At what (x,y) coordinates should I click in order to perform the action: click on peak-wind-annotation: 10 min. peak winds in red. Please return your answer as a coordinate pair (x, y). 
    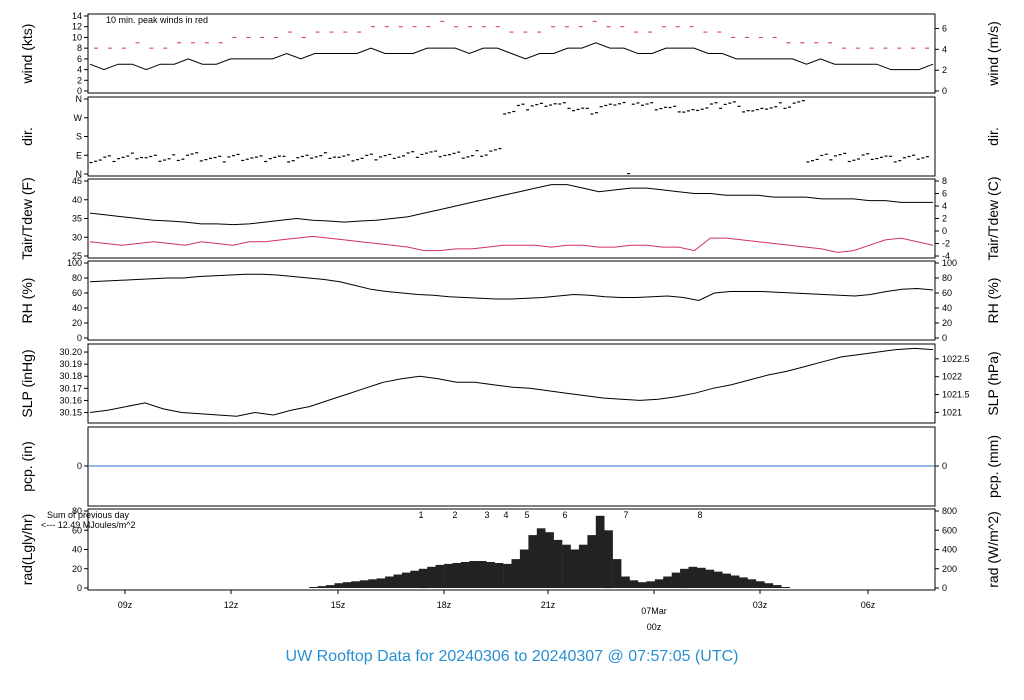
    Looking at the image, I should click on (157, 20).